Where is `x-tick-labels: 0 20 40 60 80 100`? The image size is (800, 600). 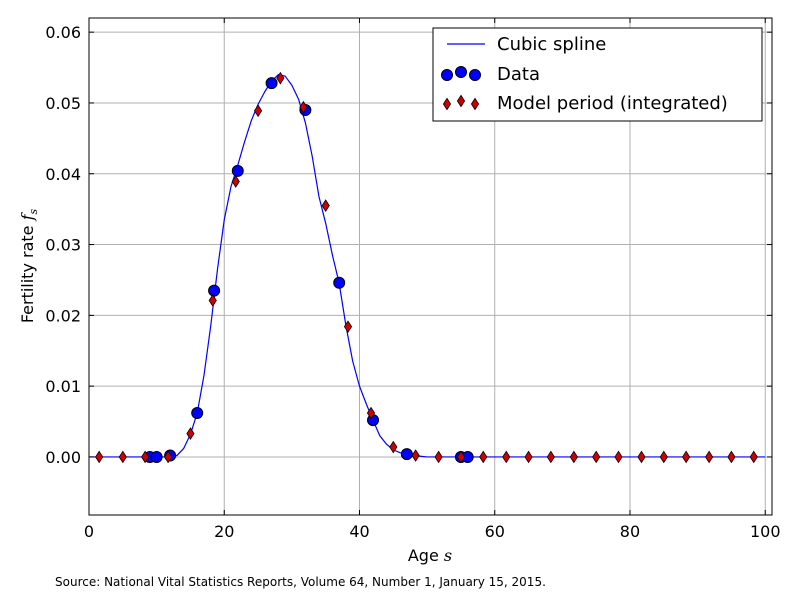 x-tick-labels: 0 20 40 60 80 100 is located at coordinates (432, 531).